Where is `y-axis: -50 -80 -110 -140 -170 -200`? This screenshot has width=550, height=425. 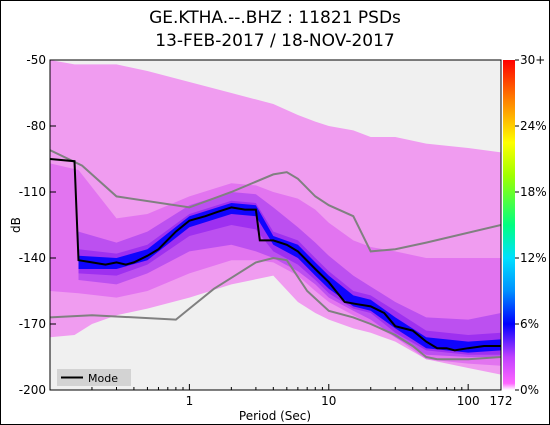 y-axis: -50 -80 -110 -140 -170 -200 is located at coordinates (37, 225).